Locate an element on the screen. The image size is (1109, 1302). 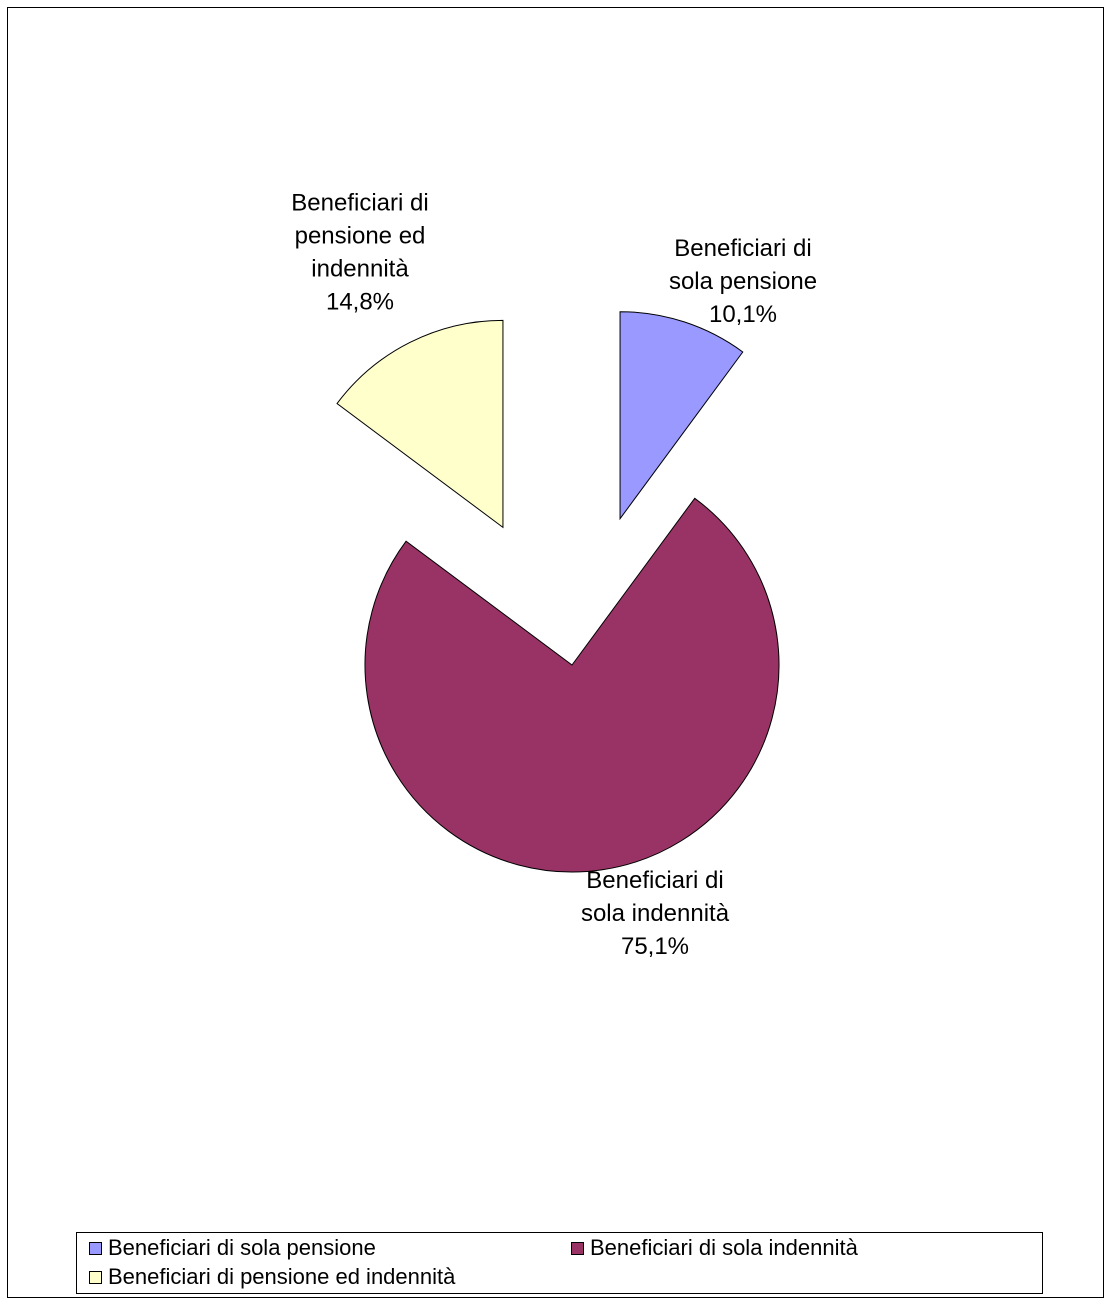
slice-label-line: 10,1% is located at coordinates (743, 314).